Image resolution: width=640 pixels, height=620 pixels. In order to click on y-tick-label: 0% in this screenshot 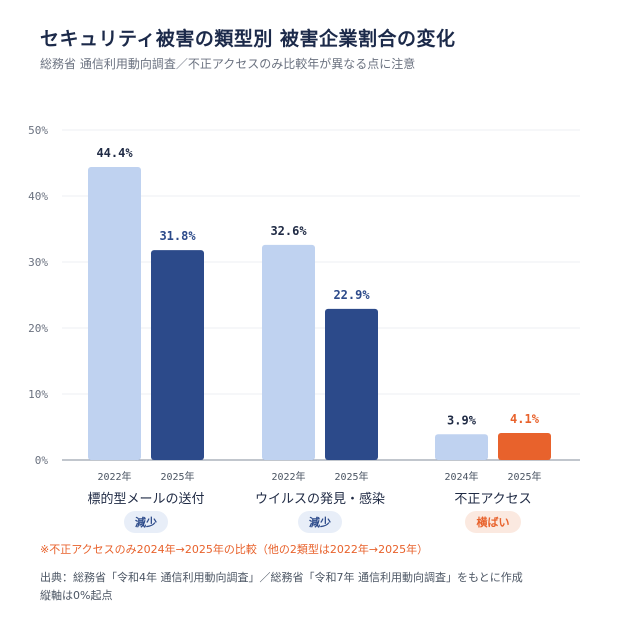, I will do `click(42, 460)`.